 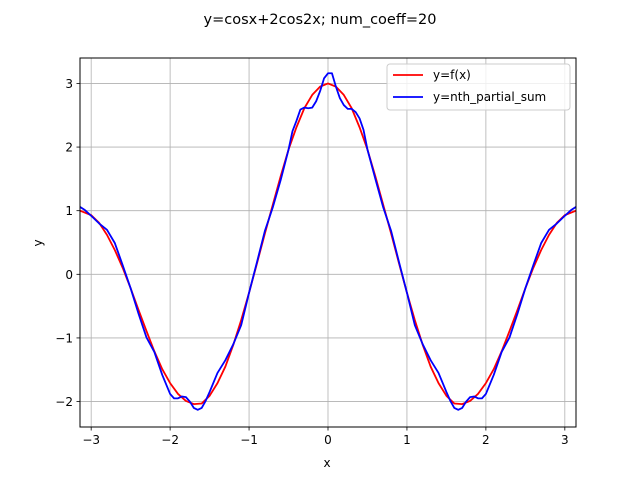 I want to click on y-tick-label: −1, so click(x=64, y=338).